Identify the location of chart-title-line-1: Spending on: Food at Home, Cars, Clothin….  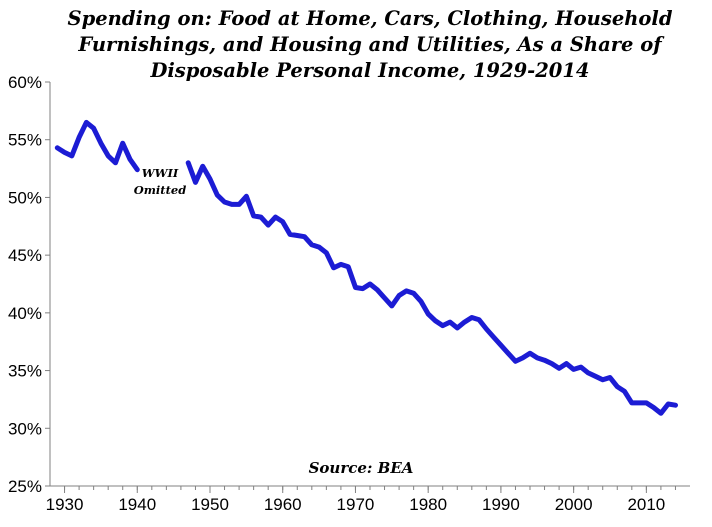
(370, 18).